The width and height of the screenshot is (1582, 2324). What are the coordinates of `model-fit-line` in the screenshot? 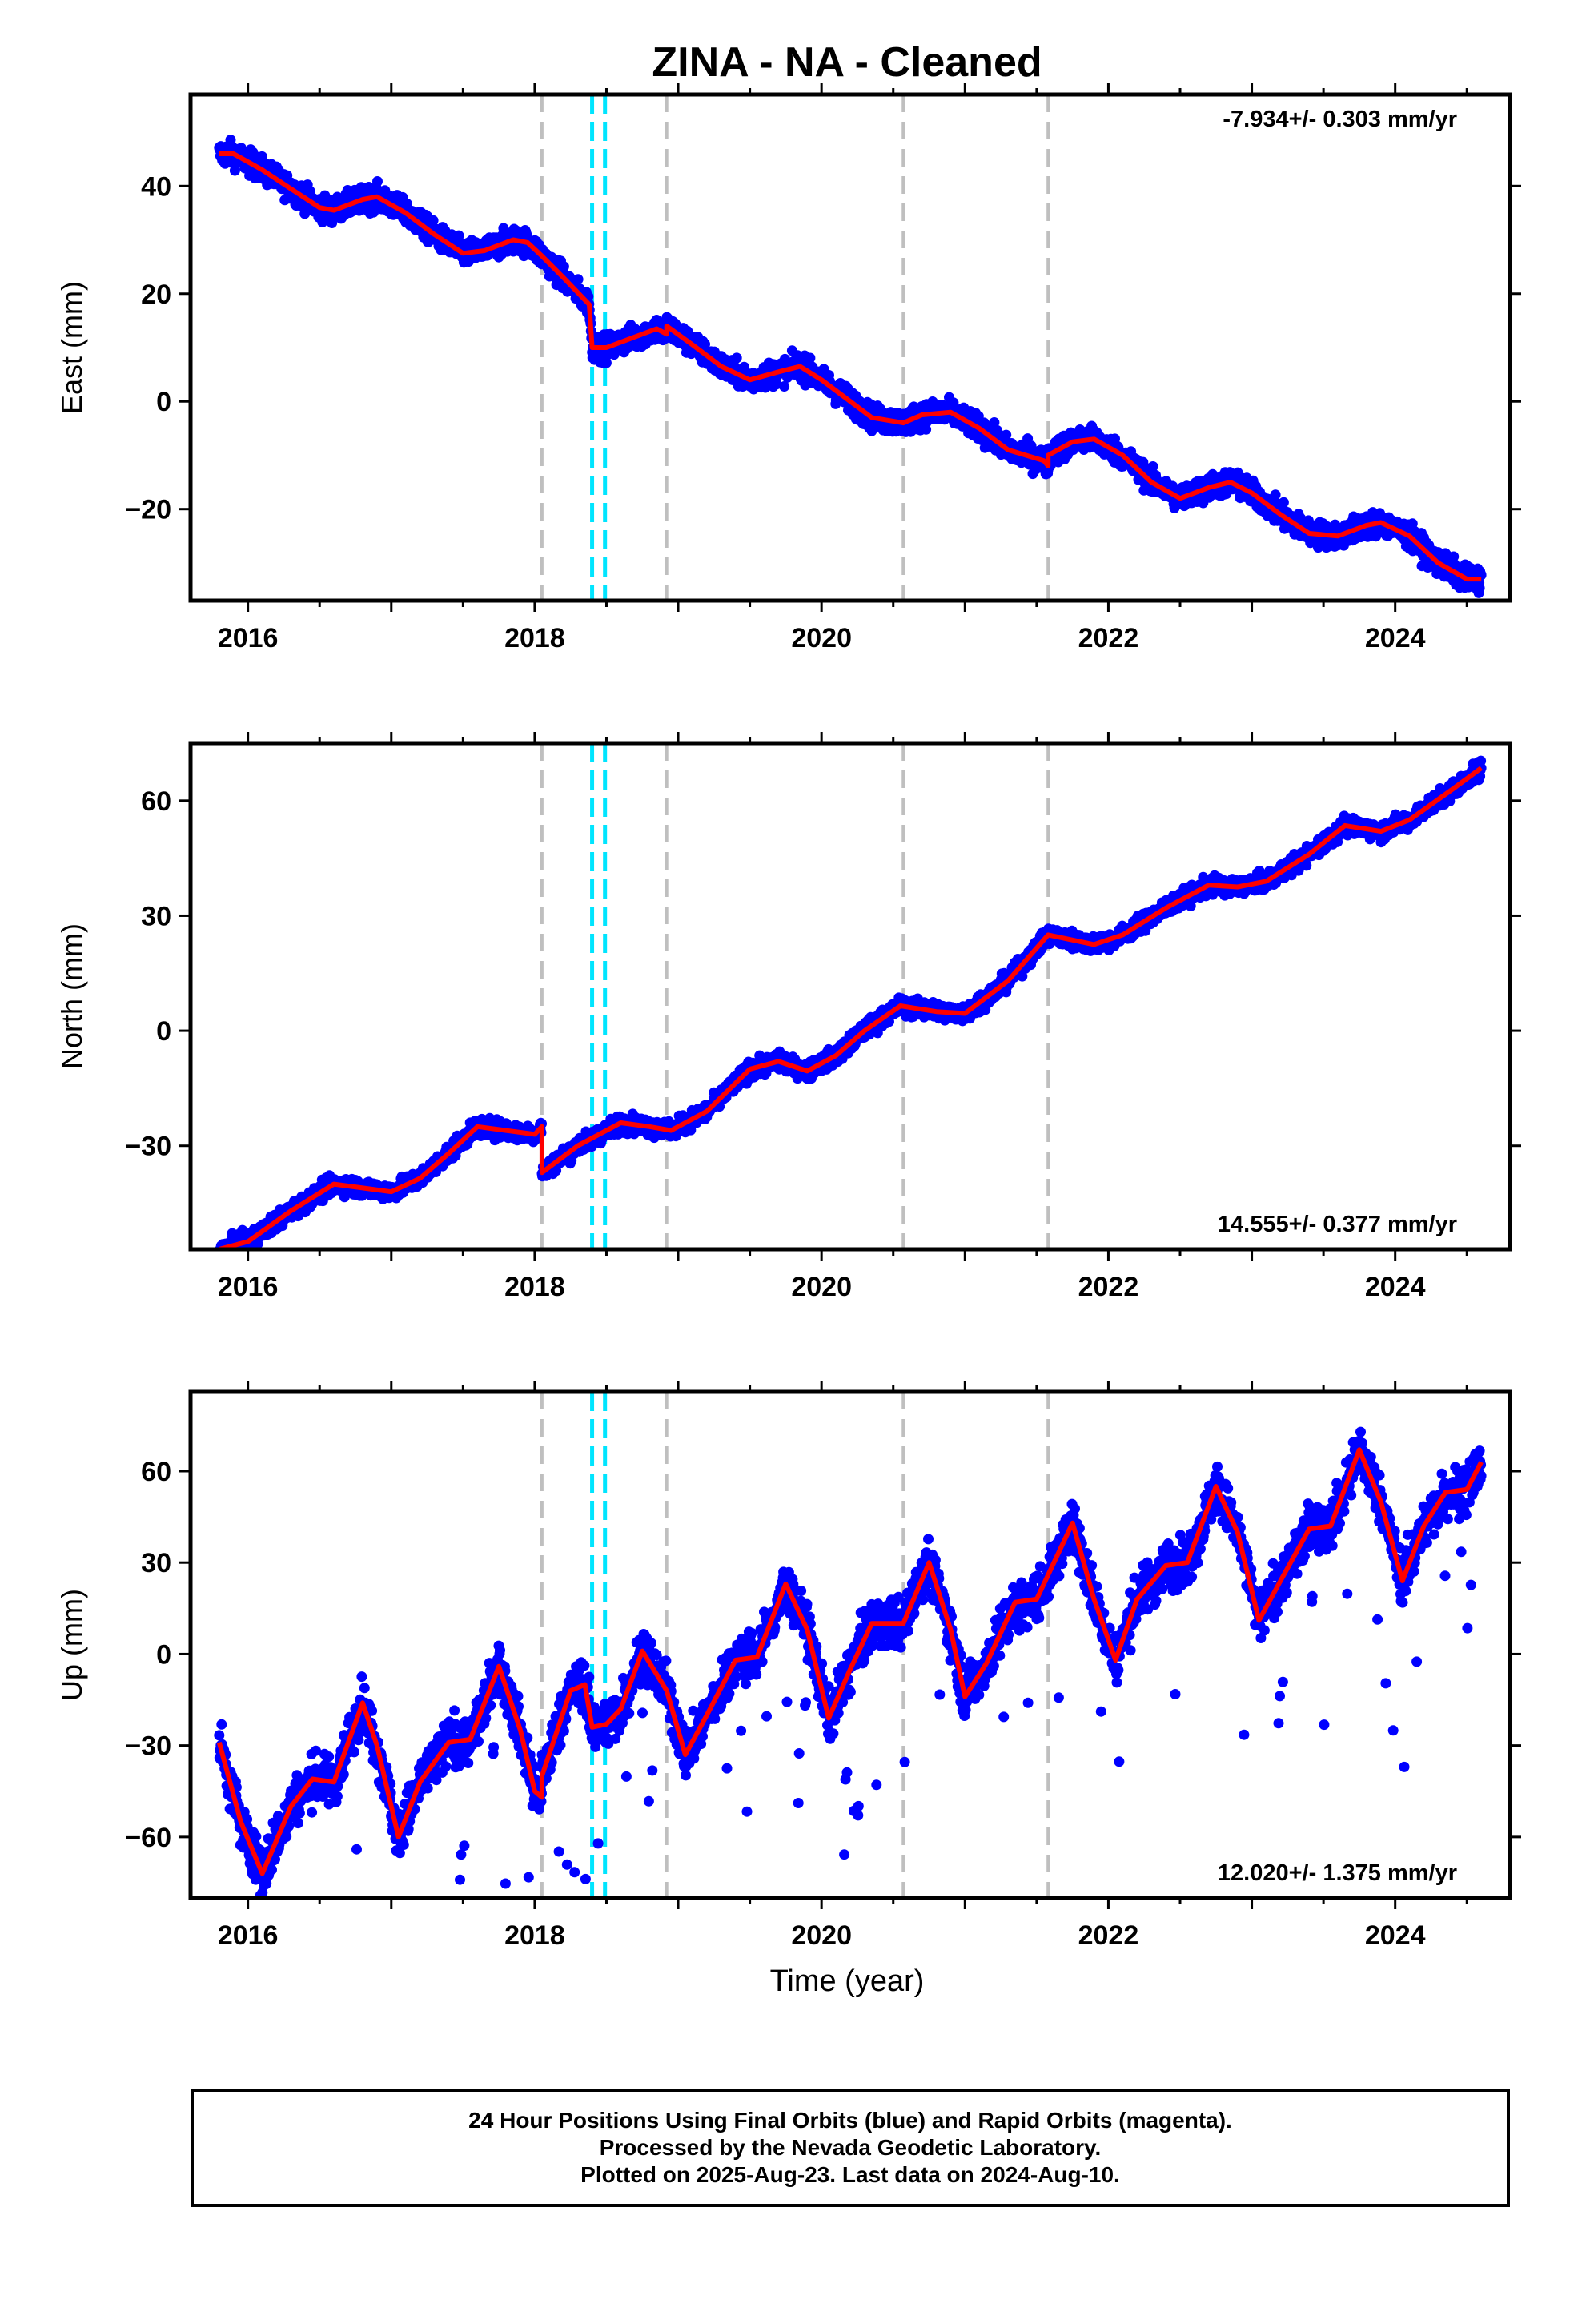 It's located at (850, 366).